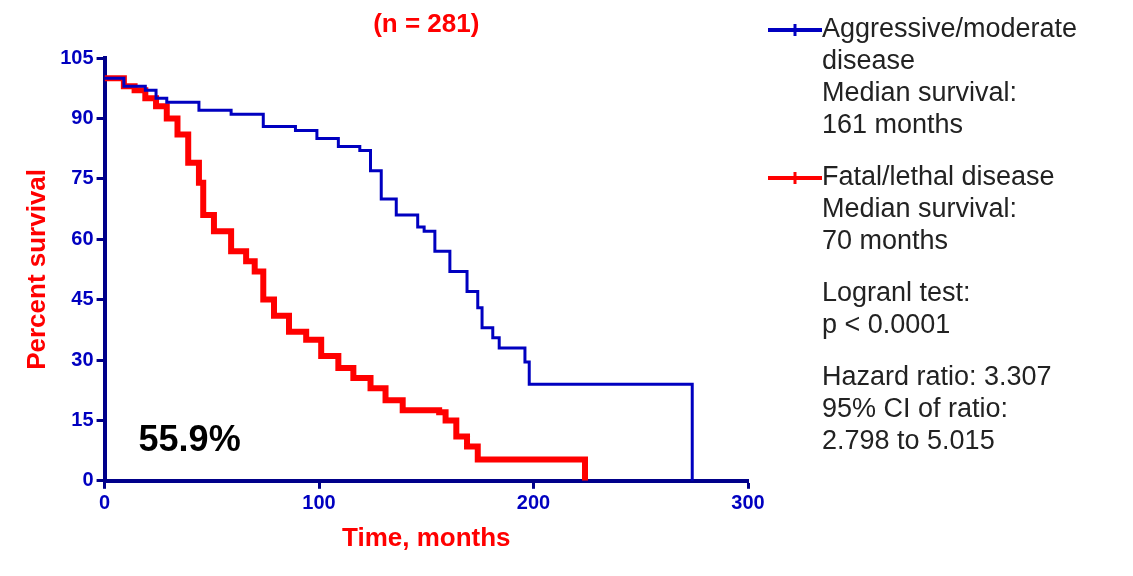 The width and height of the screenshot is (1133, 576). Describe the element at coordinates (77, 56) in the screenshot. I see `y-tick-label: 105` at that location.